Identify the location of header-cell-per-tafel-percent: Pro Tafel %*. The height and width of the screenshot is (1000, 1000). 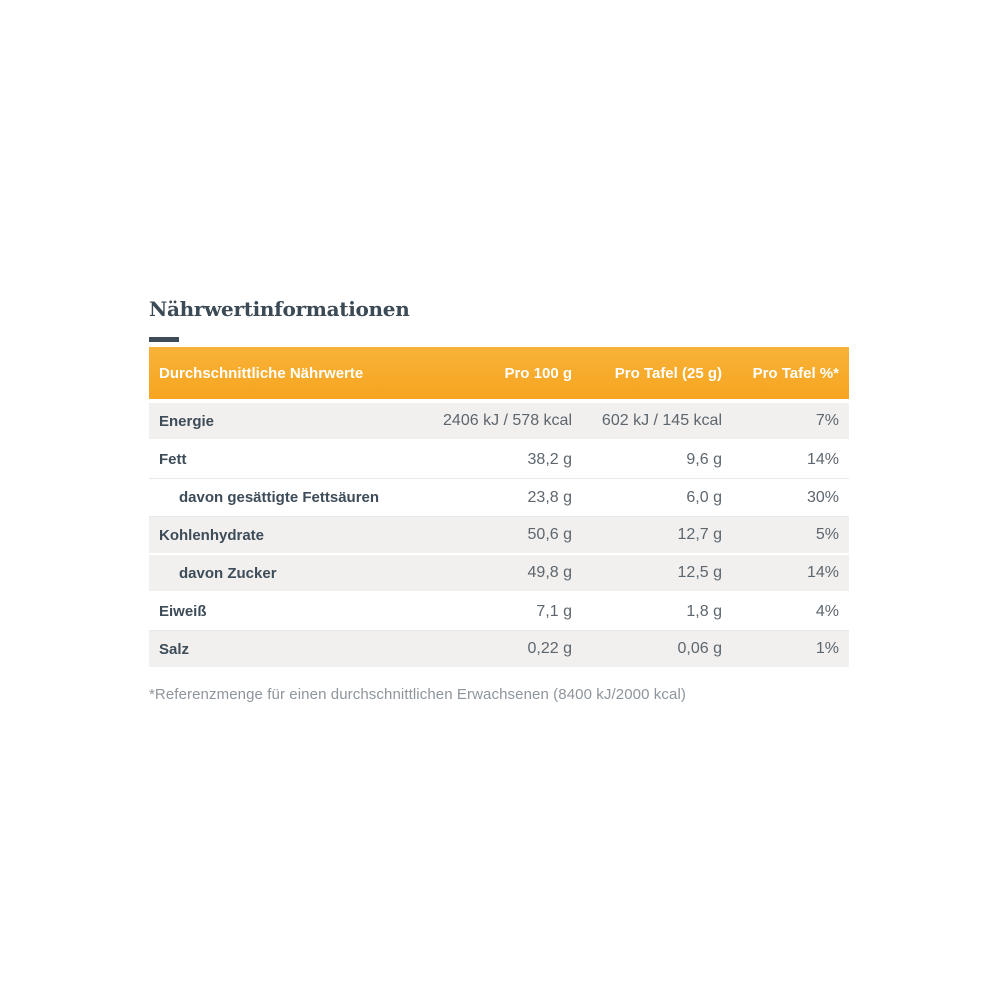
(795, 373).